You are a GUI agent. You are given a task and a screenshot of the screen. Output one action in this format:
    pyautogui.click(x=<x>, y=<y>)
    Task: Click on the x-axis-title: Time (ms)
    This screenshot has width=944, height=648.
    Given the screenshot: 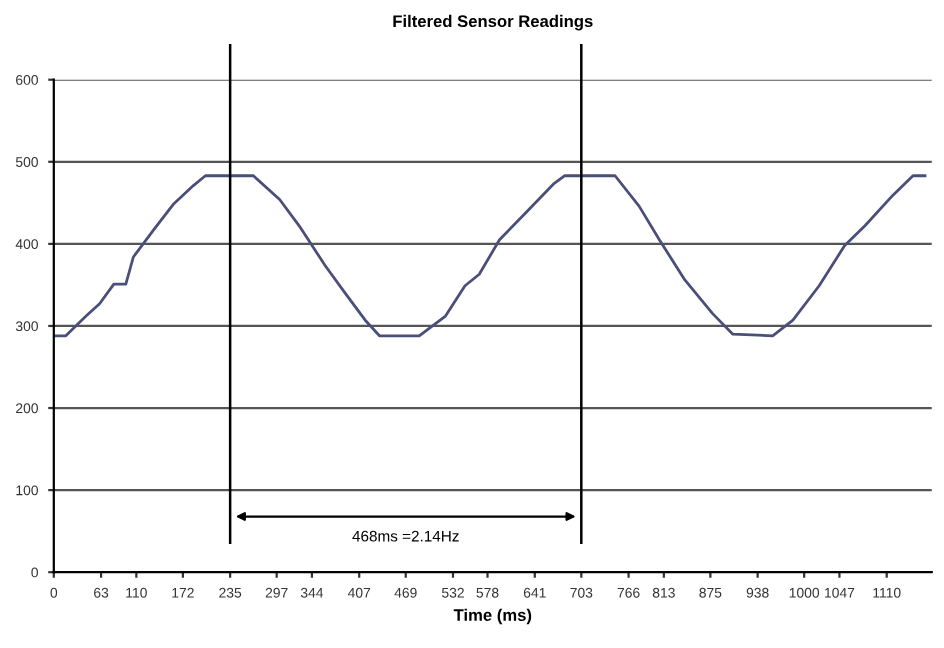 What is the action you would take?
    pyautogui.click(x=492, y=616)
    